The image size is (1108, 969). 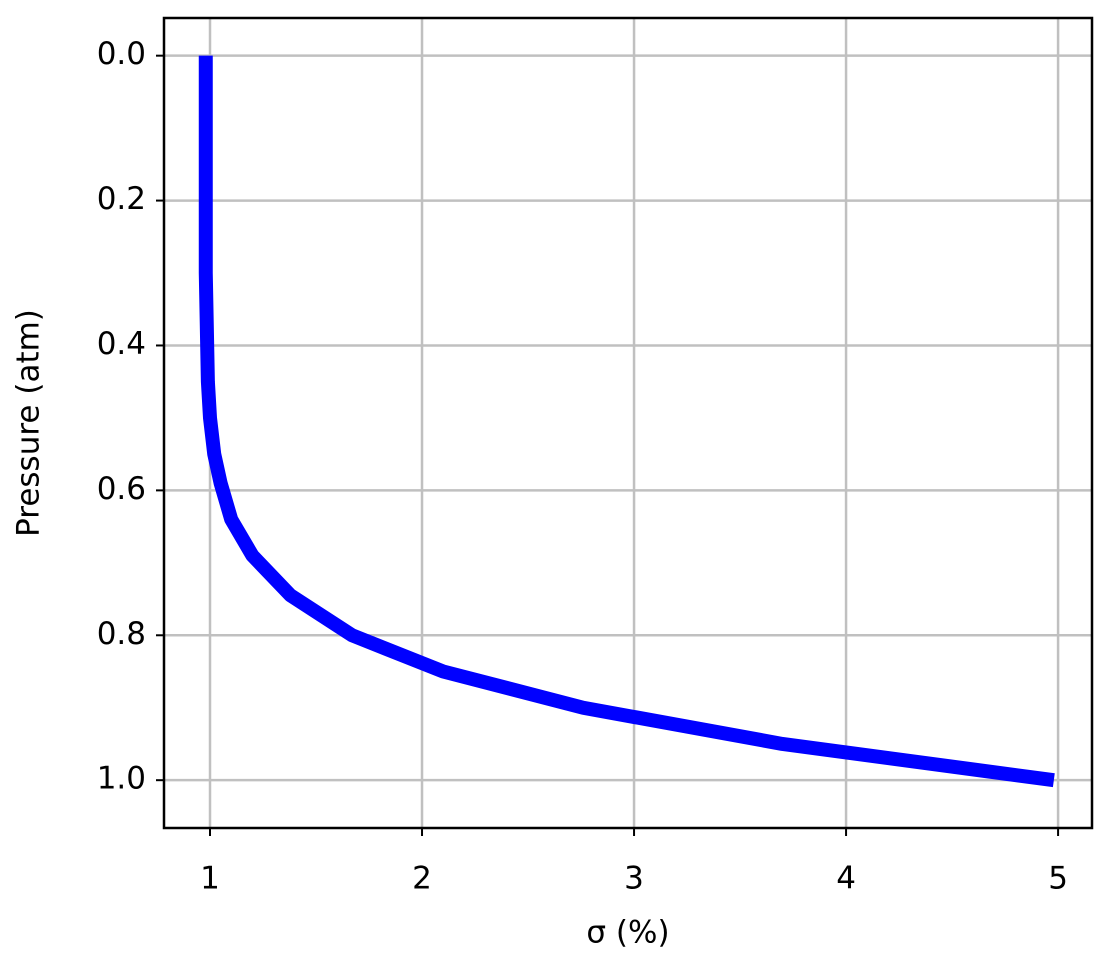 What do you see at coordinates (121, 199) in the screenshot?
I see `y-tick-label: 0.2` at bounding box center [121, 199].